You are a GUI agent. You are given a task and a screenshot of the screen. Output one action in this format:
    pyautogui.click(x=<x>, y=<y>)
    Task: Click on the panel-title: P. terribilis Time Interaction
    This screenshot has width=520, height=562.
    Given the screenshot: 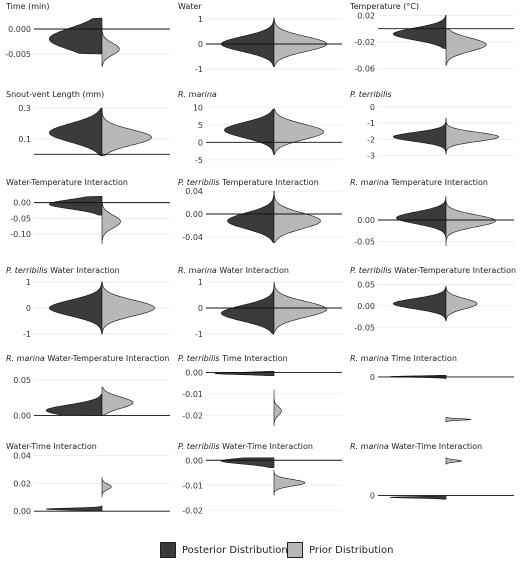 What is the action you would take?
    pyautogui.click(x=233, y=358)
    